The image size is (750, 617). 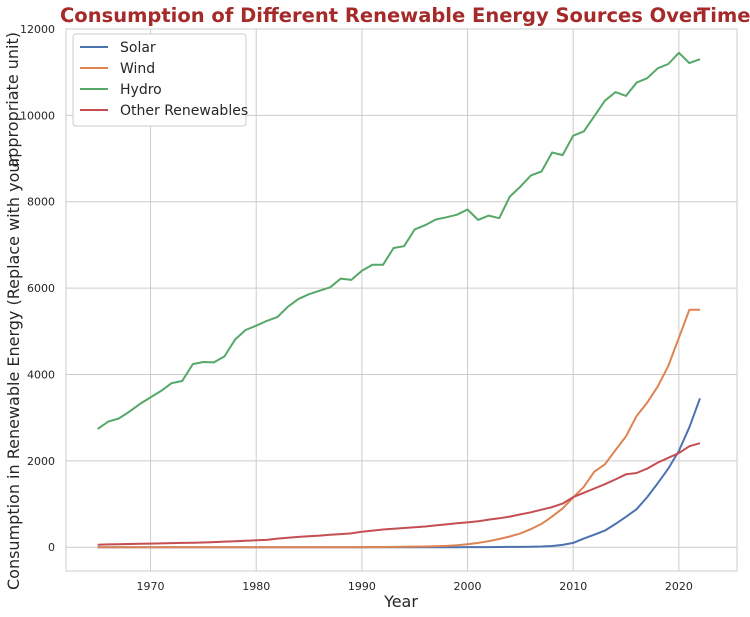 I want to click on y-tick-label: 2000, so click(x=41, y=461).